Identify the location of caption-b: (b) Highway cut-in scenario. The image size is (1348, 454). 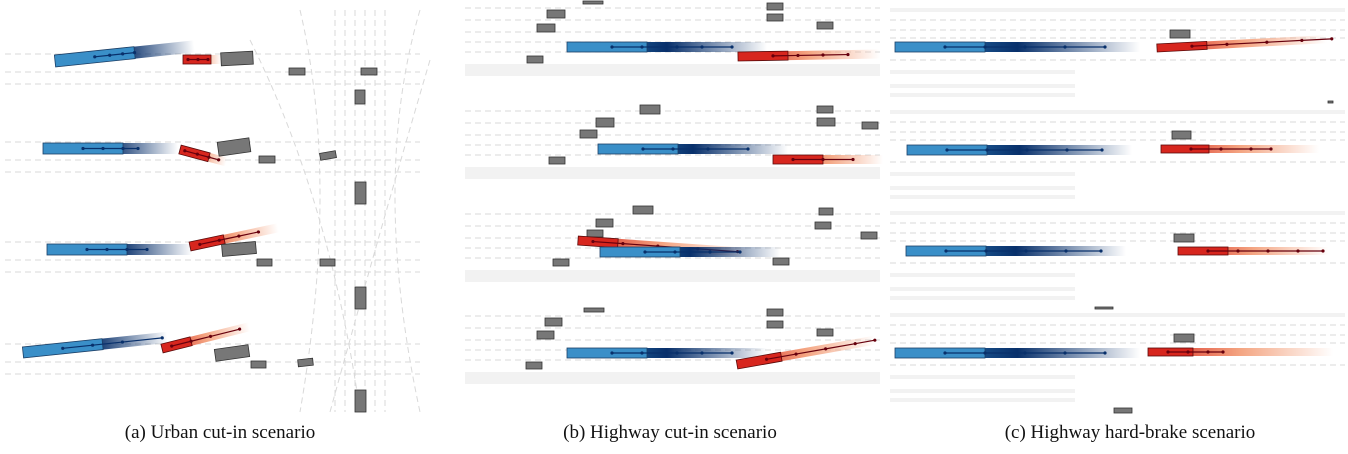
(670, 432).